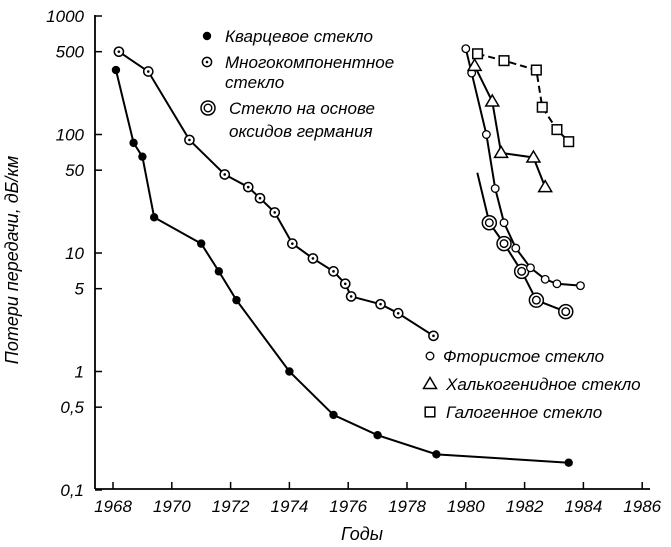 This screenshot has height=547, width=671. I want to click on legend-marker-chalcogenide, so click(430, 383).